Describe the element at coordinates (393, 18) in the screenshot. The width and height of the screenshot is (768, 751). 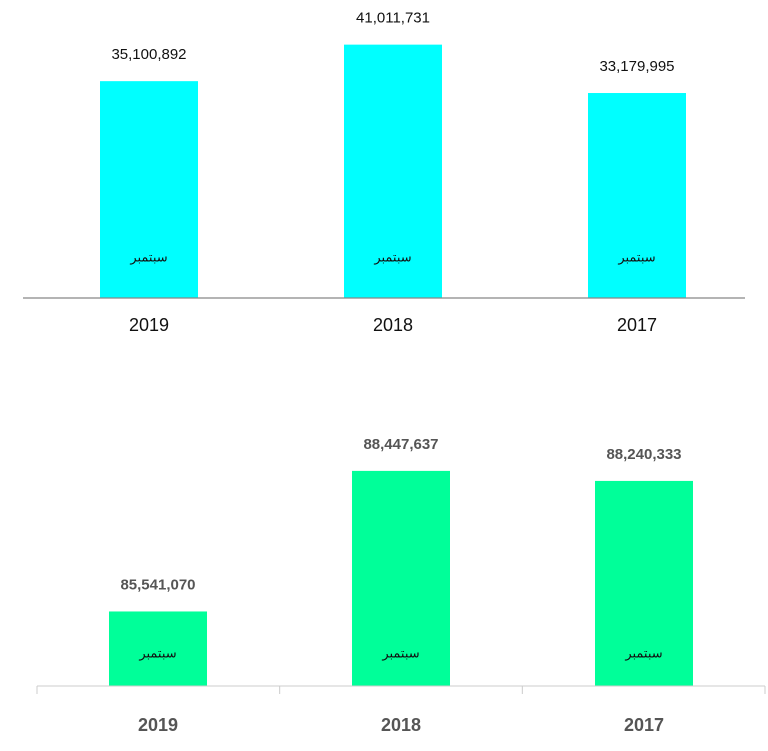
I see `value-label: 41,011,731` at that location.